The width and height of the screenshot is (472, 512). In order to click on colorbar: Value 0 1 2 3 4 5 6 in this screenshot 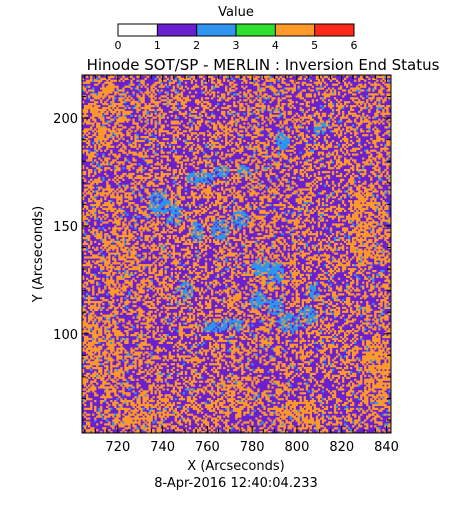, I will do `click(236, 28)`.